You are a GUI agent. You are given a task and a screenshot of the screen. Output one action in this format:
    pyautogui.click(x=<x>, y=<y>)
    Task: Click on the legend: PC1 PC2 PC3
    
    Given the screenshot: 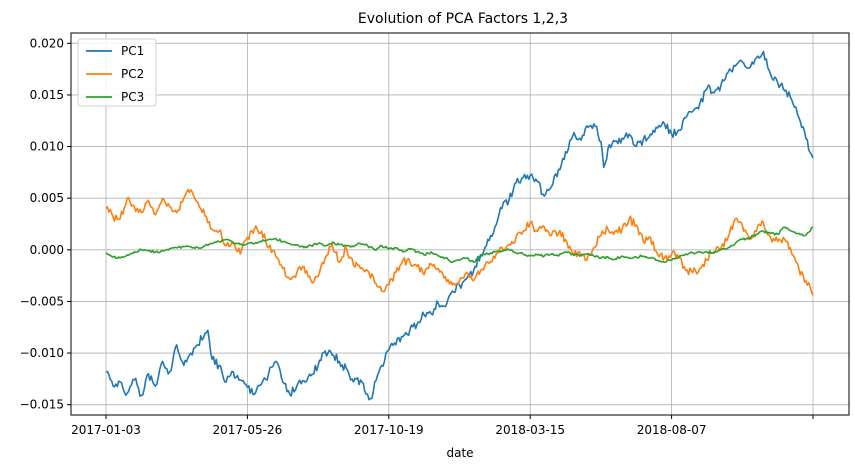 What is the action you would take?
    pyautogui.click(x=117, y=72)
    